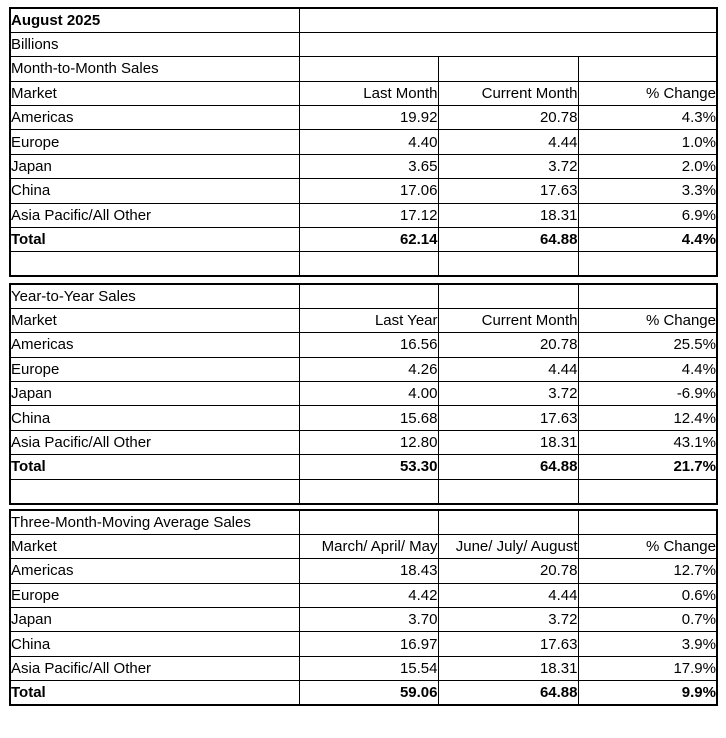  I want to click on total-row: Total 59.06 64.88 9.9%, so click(363, 693).